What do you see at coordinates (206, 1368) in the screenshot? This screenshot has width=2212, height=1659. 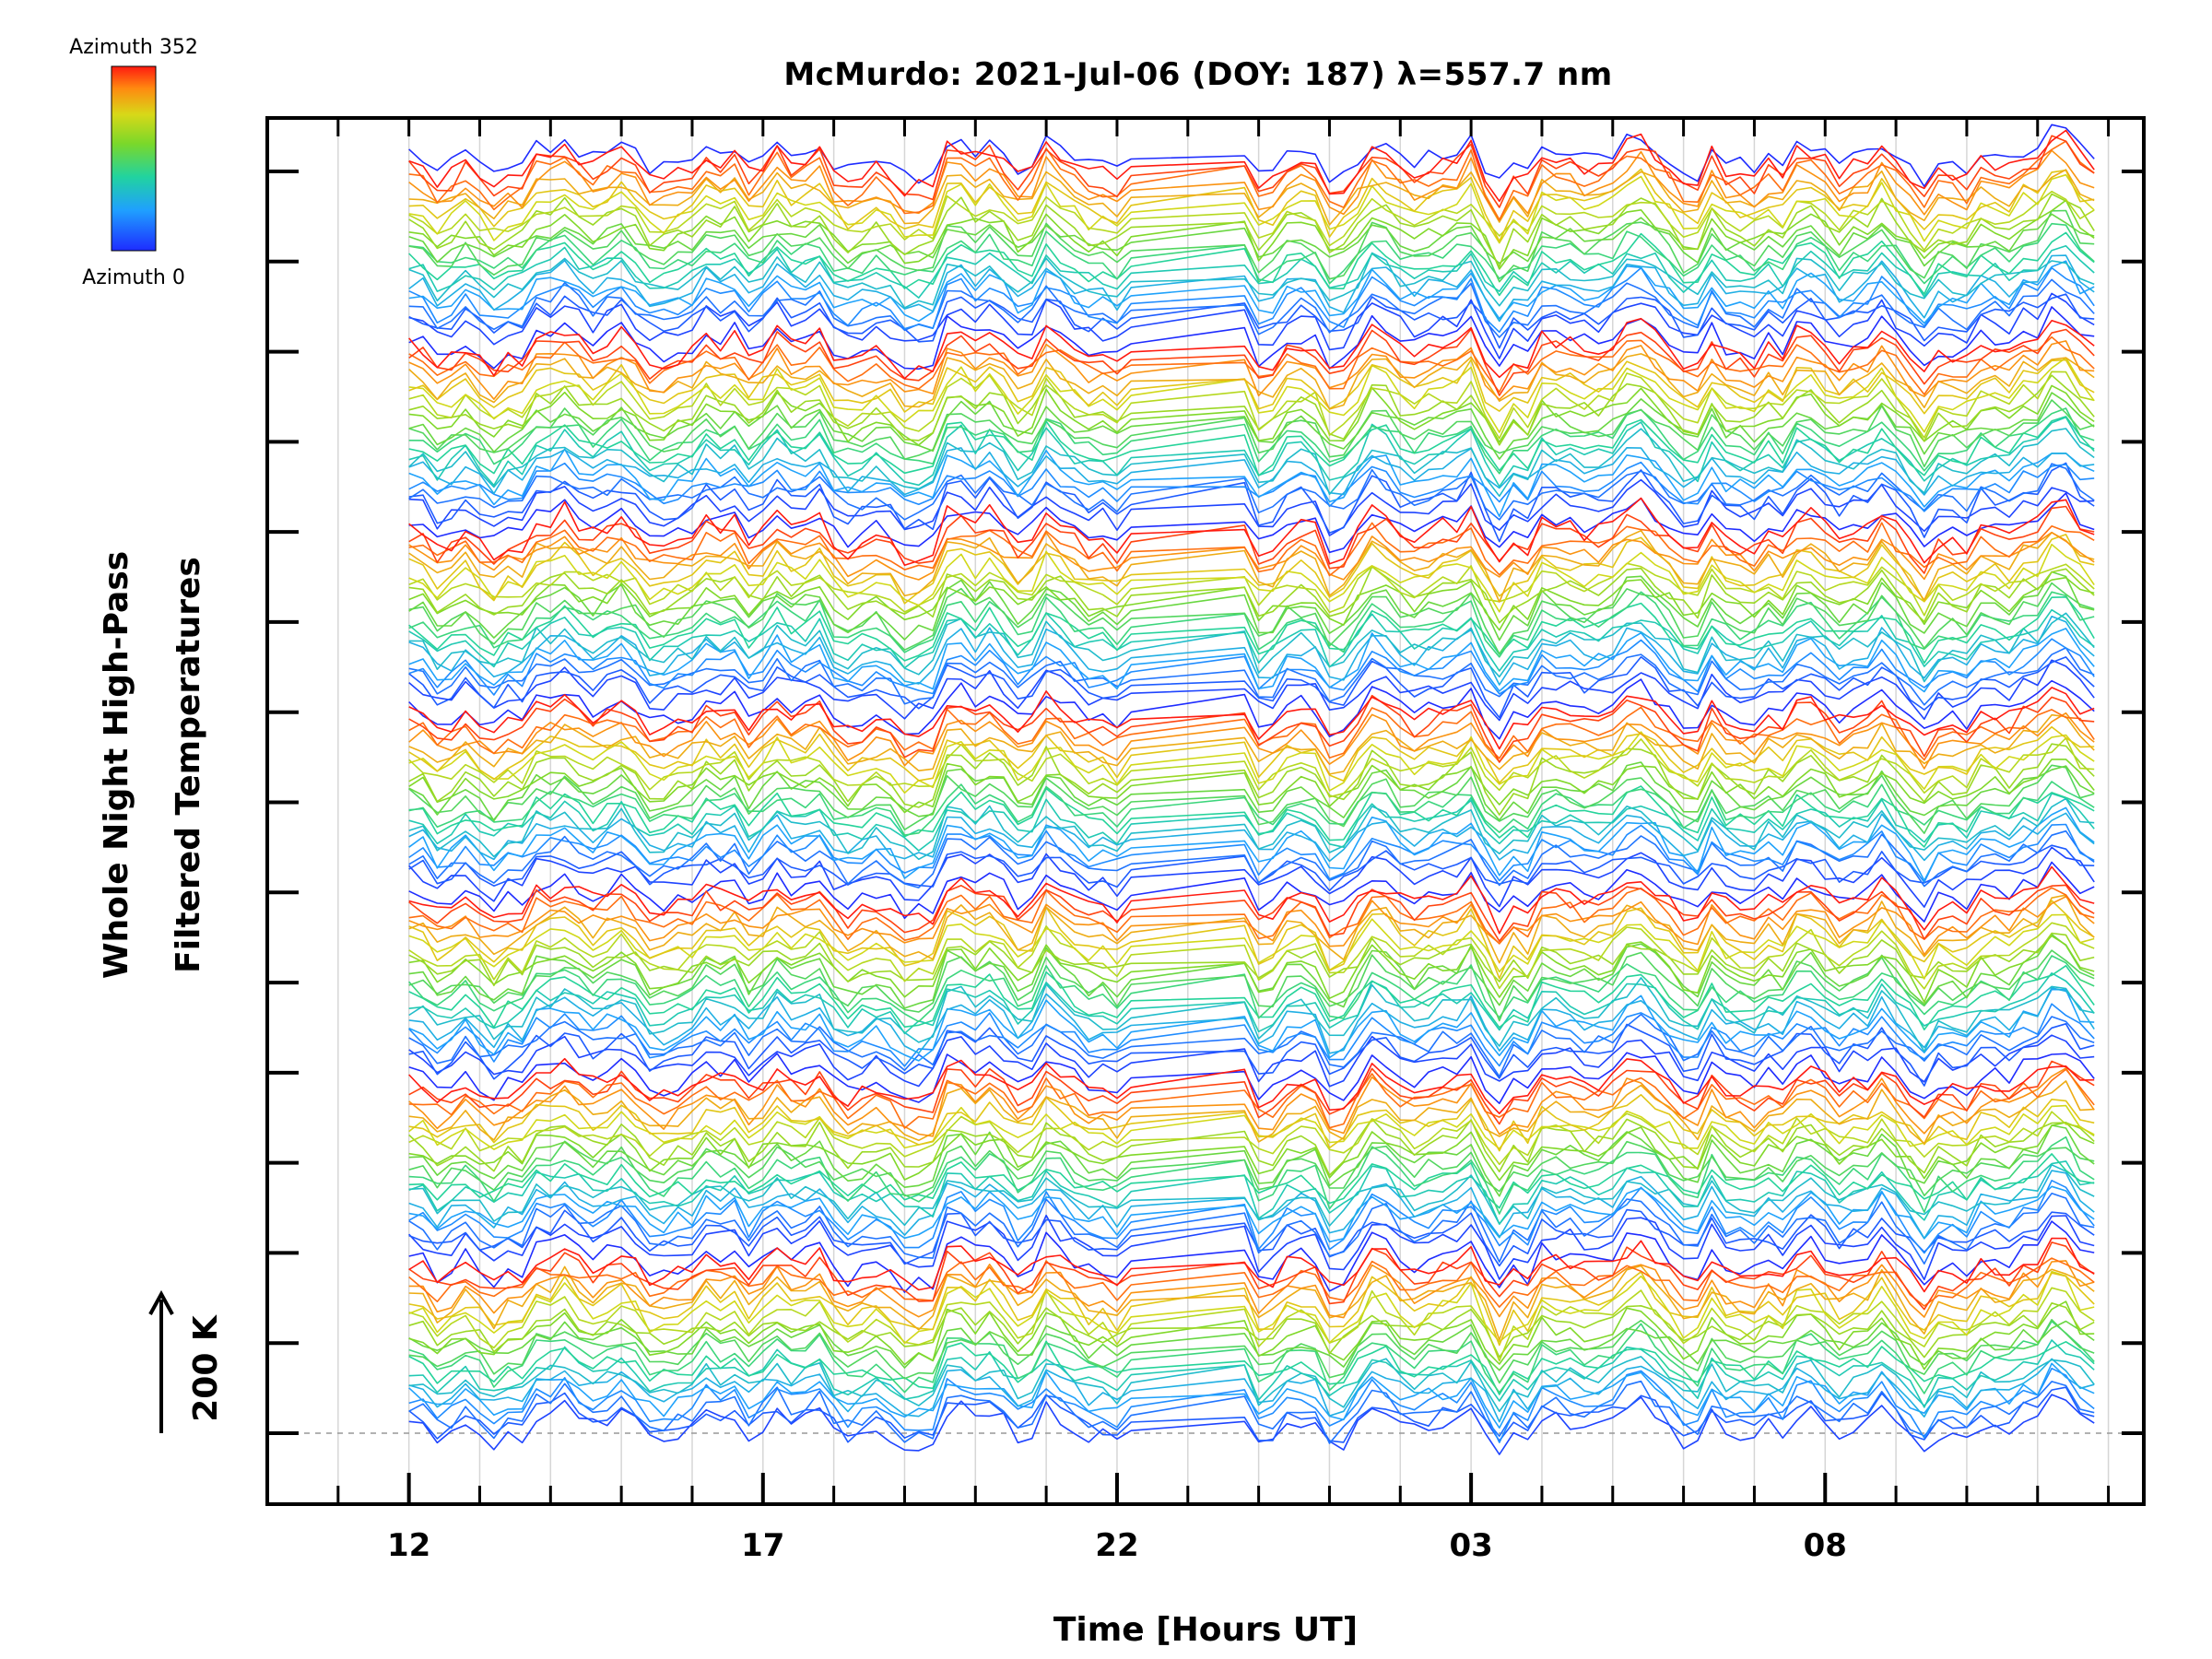 I see `scale-label: 200 K` at bounding box center [206, 1368].